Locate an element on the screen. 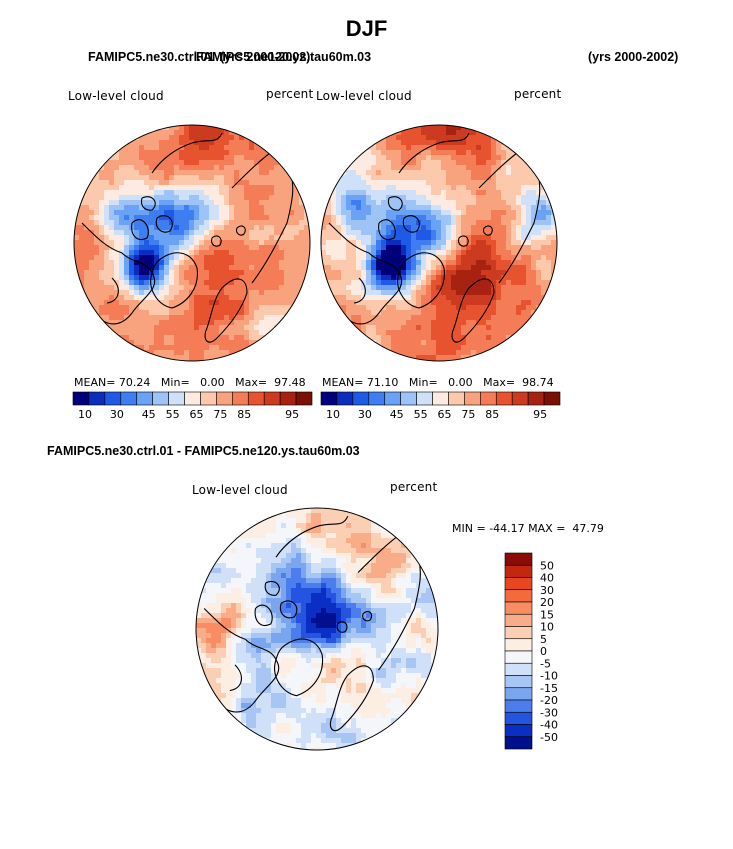 The width and height of the screenshot is (733, 849). right-map-field is located at coordinates (439, 243).